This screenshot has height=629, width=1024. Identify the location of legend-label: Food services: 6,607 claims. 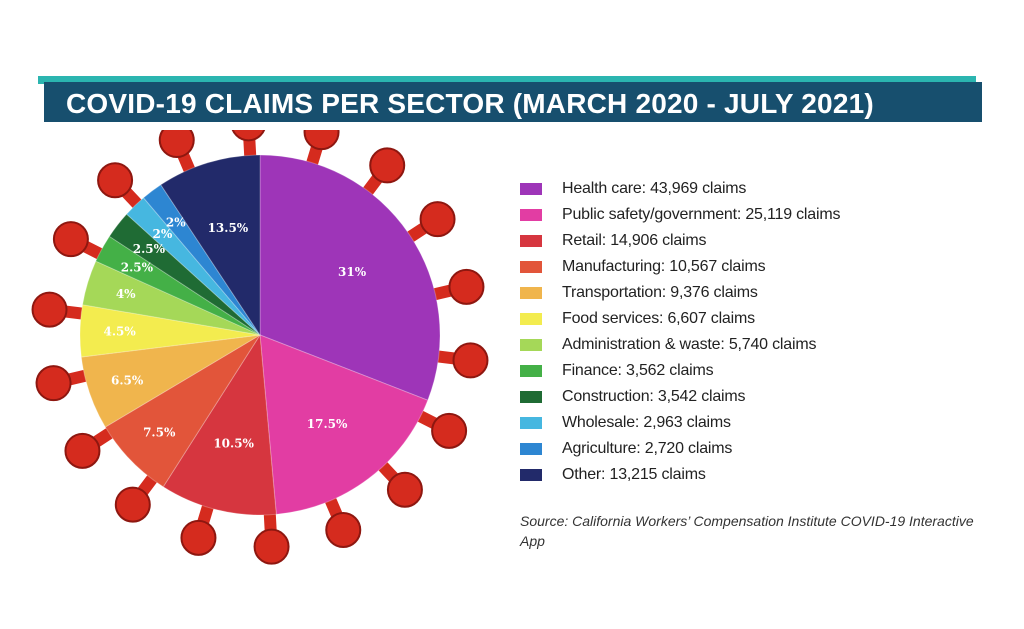
(658, 318).